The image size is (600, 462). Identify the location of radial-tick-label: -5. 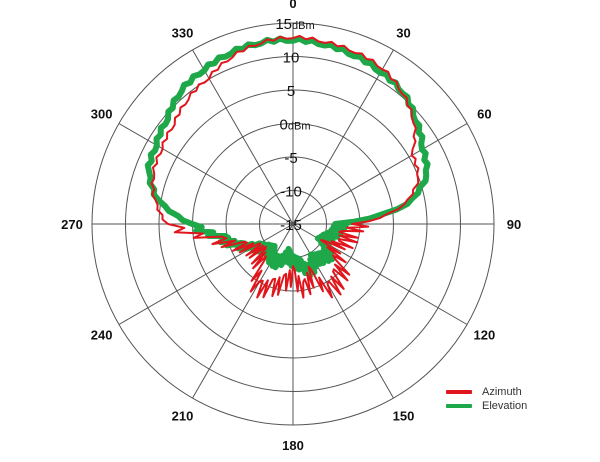
(290, 158).